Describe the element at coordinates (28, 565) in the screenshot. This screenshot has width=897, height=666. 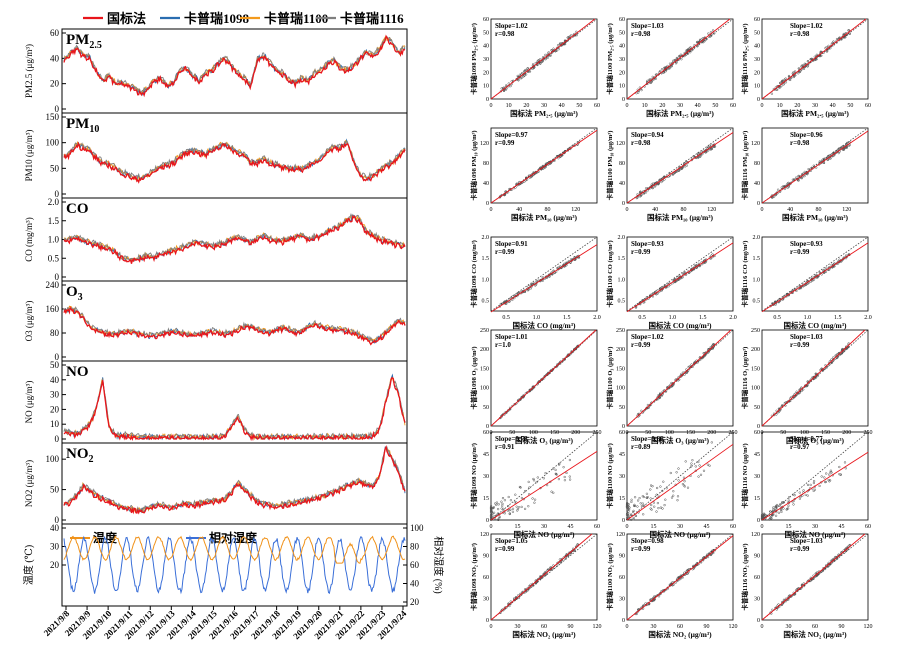
I see `met-ylabel-left: 温度 (℃)` at that location.